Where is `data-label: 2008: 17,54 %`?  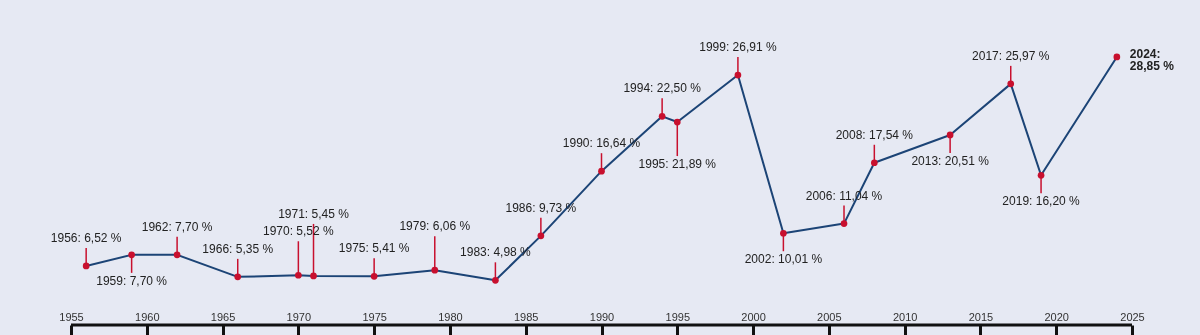
data-label: 2008: 17,54 % is located at coordinates (874, 134).